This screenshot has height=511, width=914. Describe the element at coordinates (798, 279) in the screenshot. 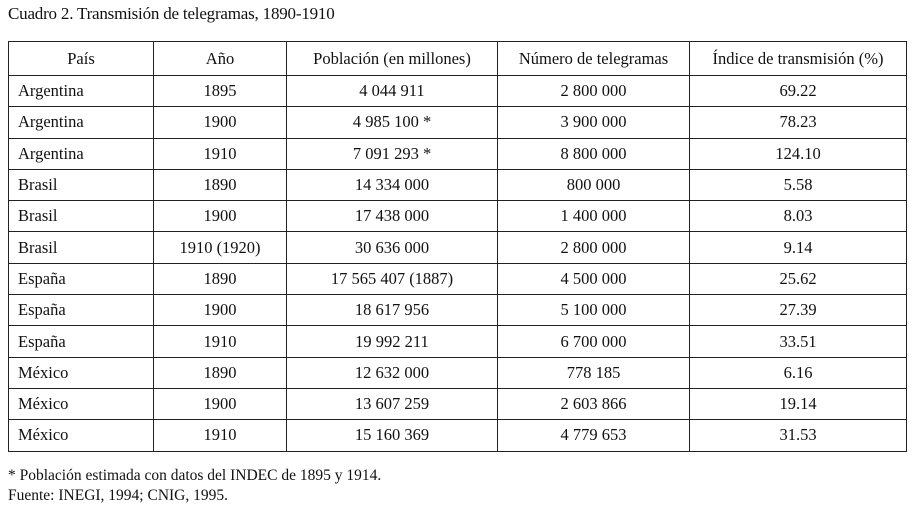

I see `cell-index: 25.62` at that location.